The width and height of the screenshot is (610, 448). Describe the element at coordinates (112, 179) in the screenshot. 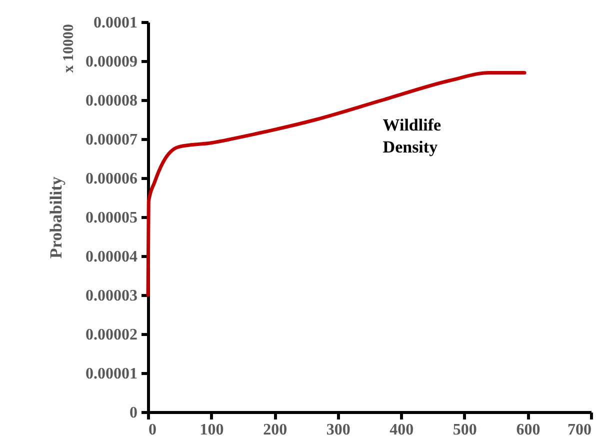

I see `y-tick-label: 0.00006` at that location.